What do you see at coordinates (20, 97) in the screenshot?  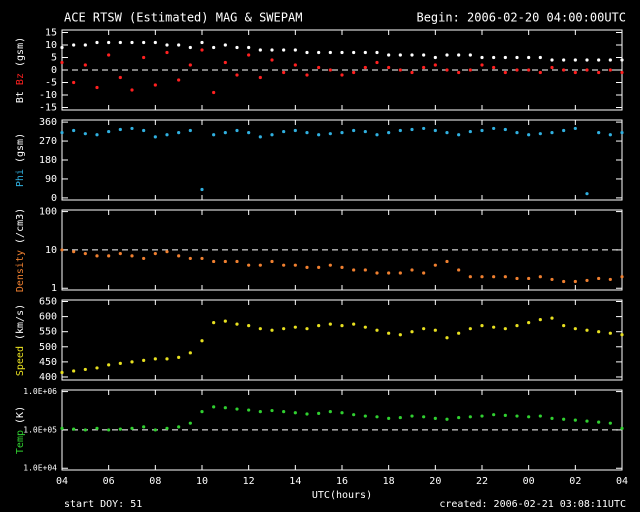 I see `legend-entry: Bt` at bounding box center [20, 97].